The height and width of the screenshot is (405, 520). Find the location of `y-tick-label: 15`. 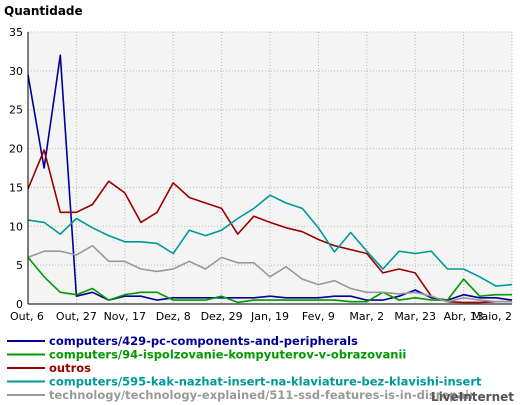

y-tick-label: 15 is located at coordinates (16, 187).